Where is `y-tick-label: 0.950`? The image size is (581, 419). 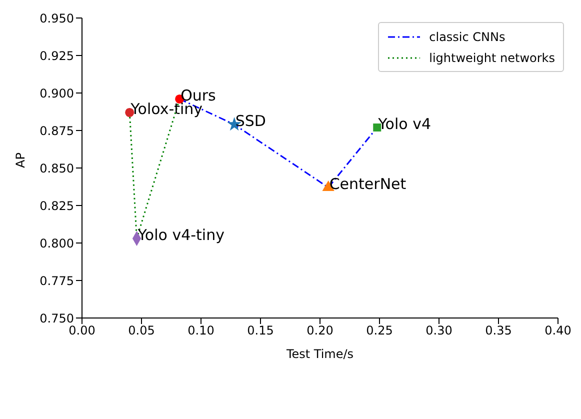
y-tick-label: 0.950 is located at coordinates (57, 18).